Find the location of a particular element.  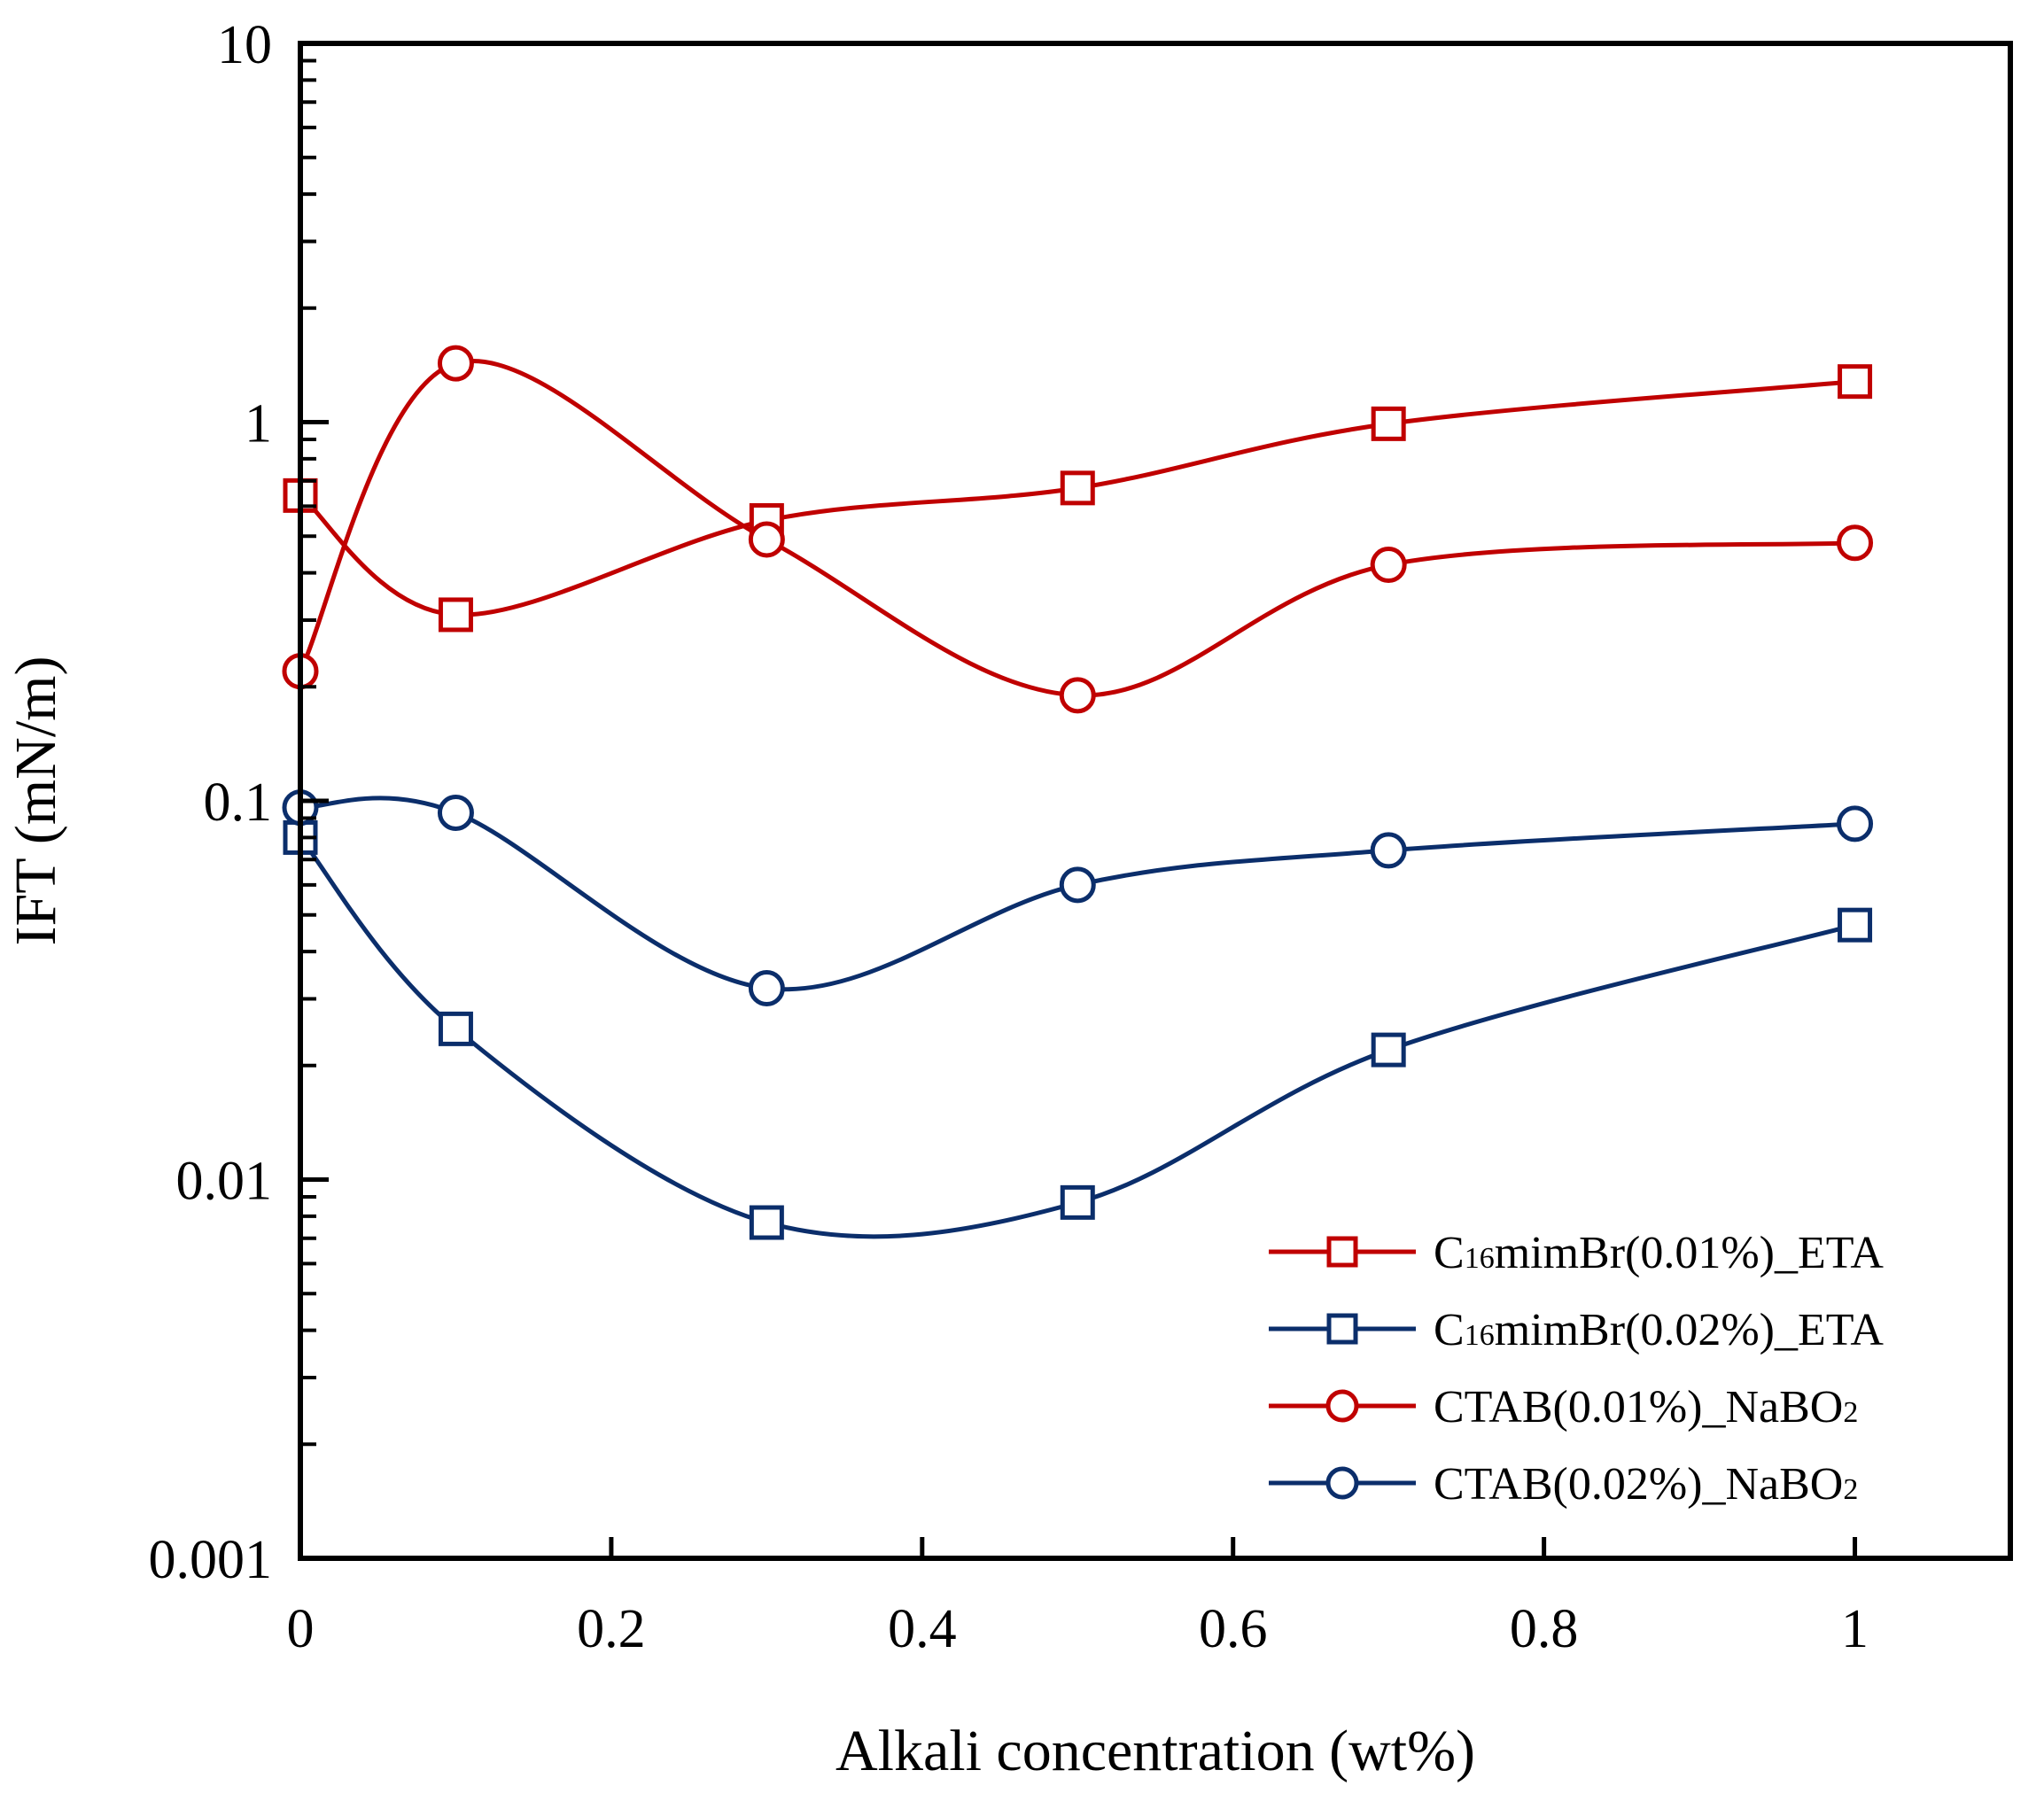

x-tick-label: 1 is located at coordinates (1855, 1629).